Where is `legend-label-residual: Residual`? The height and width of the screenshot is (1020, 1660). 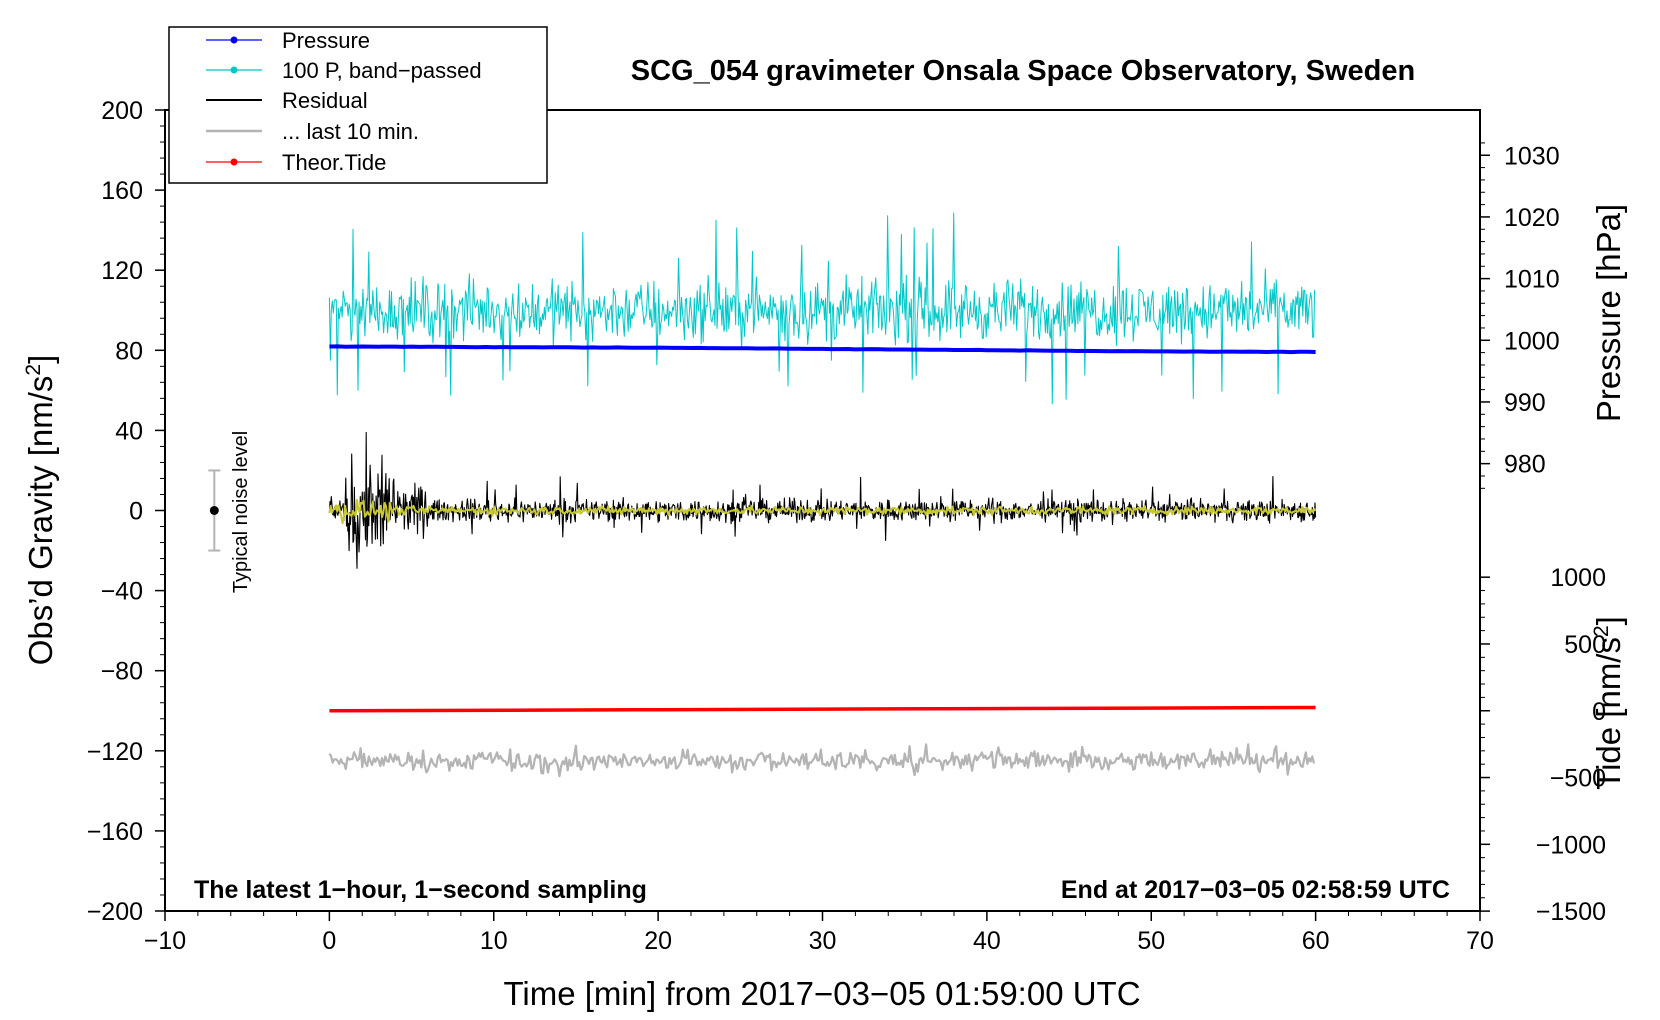
legend-label-residual: Residual is located at coordinates (325, 100).